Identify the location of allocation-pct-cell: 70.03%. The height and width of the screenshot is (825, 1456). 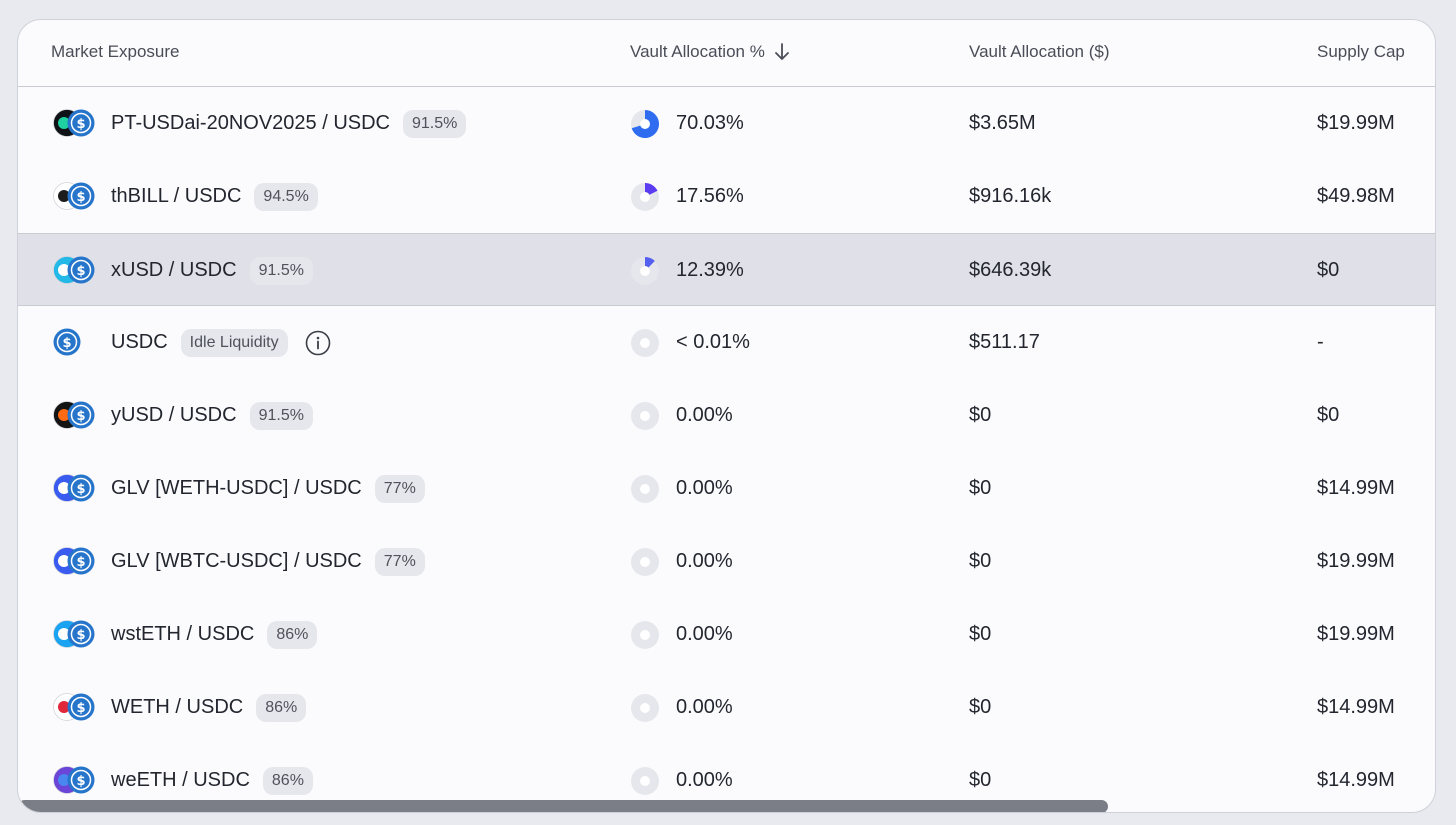
(687, 123).